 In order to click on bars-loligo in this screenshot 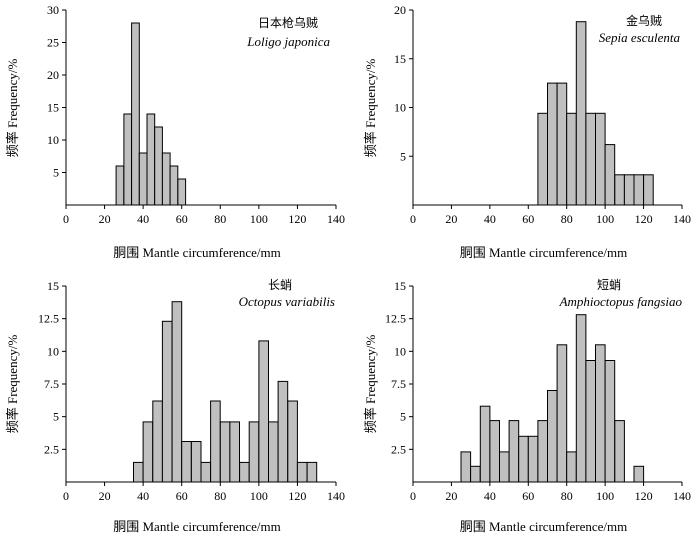, I will do `click(151, 114)`.